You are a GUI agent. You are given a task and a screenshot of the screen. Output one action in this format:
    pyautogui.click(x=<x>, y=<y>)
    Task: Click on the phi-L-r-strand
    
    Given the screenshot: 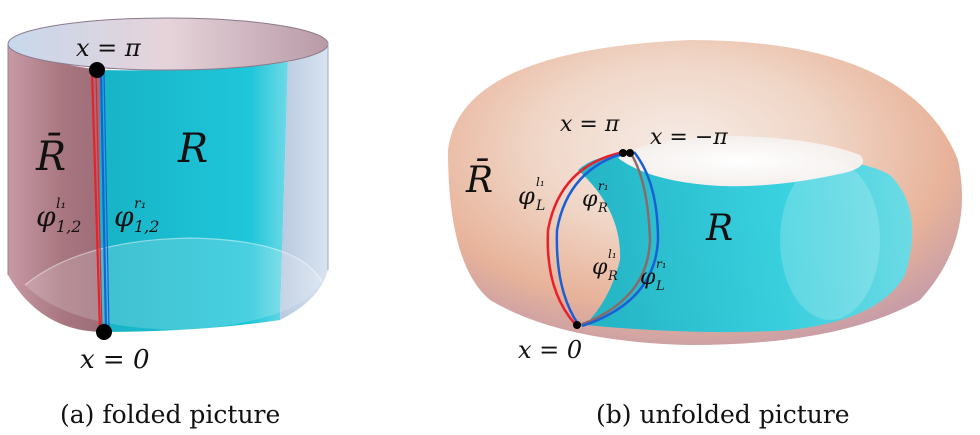 What is the action you would take?
    pyautogui.click(x=620, y=239)
    